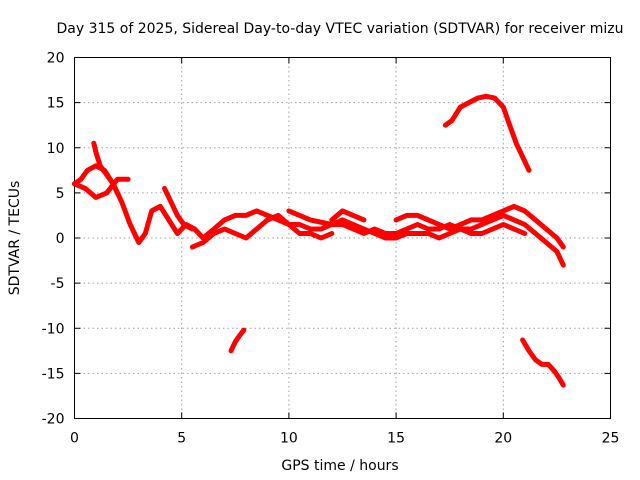  Describe the element at coordinates (53, 374) in the screenshot. I see `y-tick-label: -15` at that location.